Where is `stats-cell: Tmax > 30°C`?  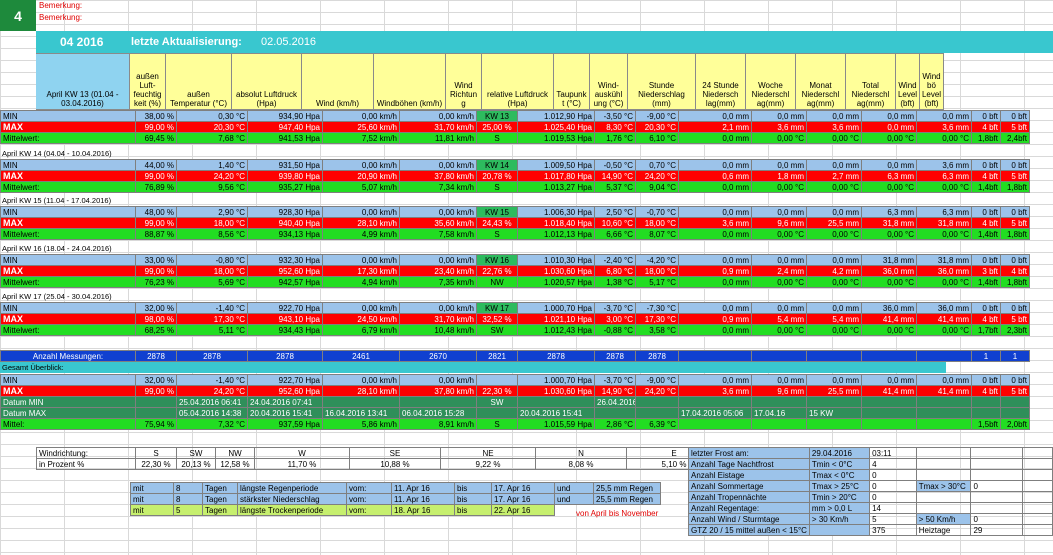
stats-cell: Tmax > 30°C is located at coordinates (943, 486).